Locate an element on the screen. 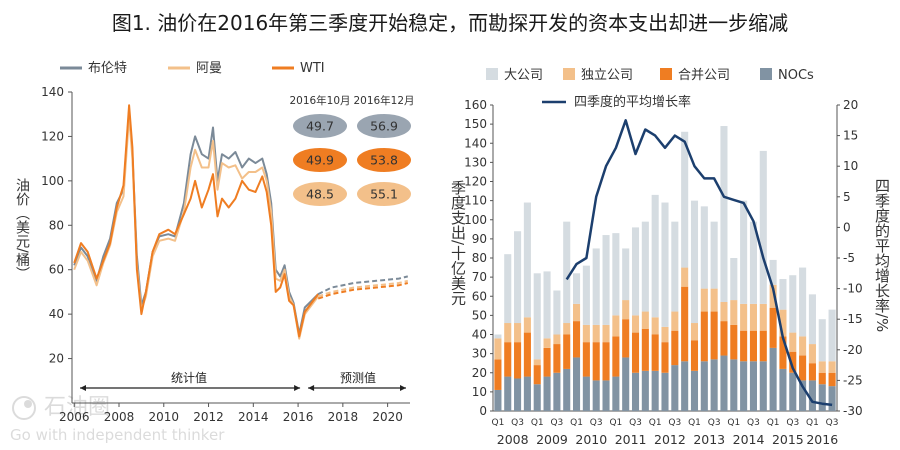 The height and width of the screenshot is (450, 900). y-tick-label: 30 is located at coordinates (479, 354).